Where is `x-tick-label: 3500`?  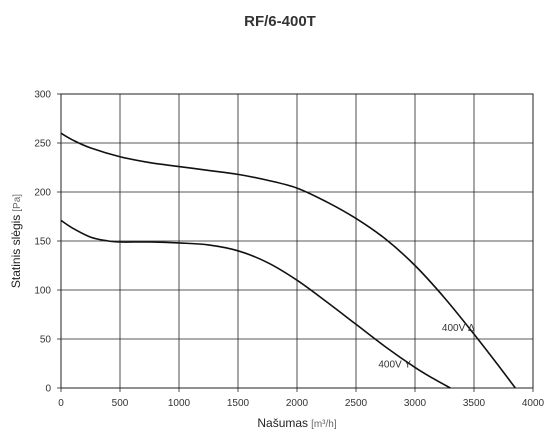
x-tick-label: 3500 is located at coordinates (474, 403).